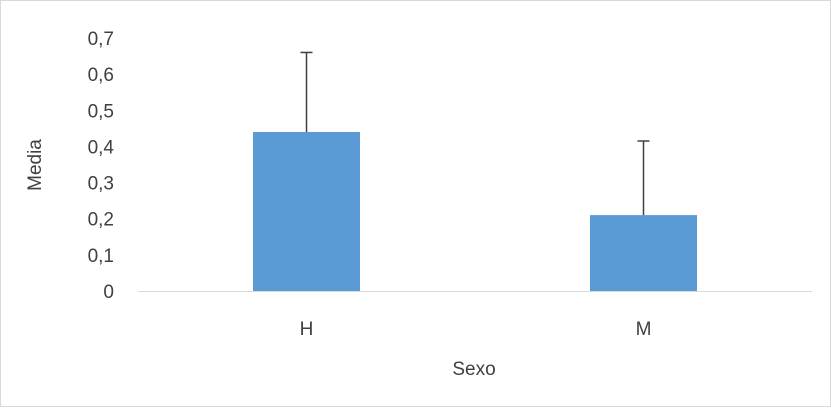  I want to click on y-axis-label: Media, so click(35, 165).